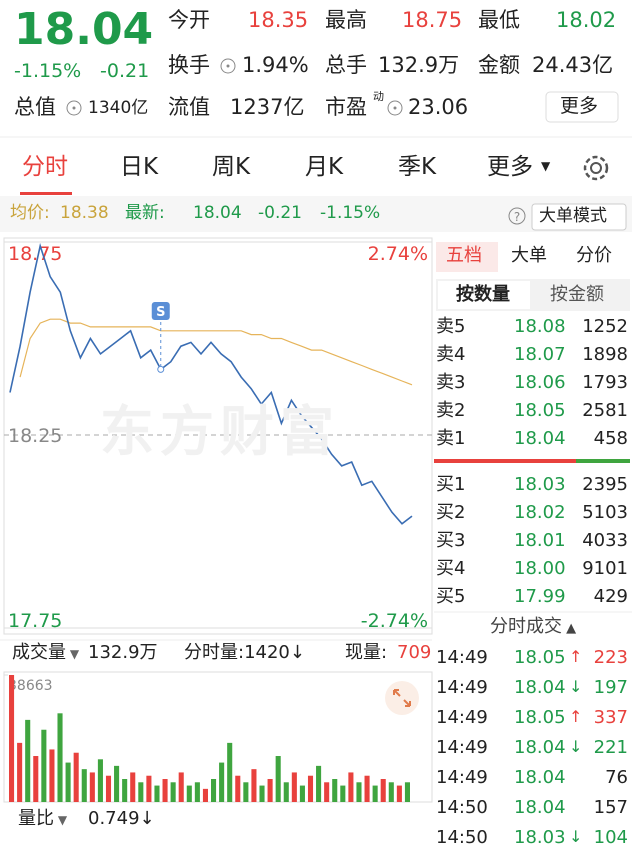 Image resolution: width=632 pixels, height=848 pixels. Describe the element at coordinates (499, 65) in the screenshot. I see `stat-label: 金额` at that location.